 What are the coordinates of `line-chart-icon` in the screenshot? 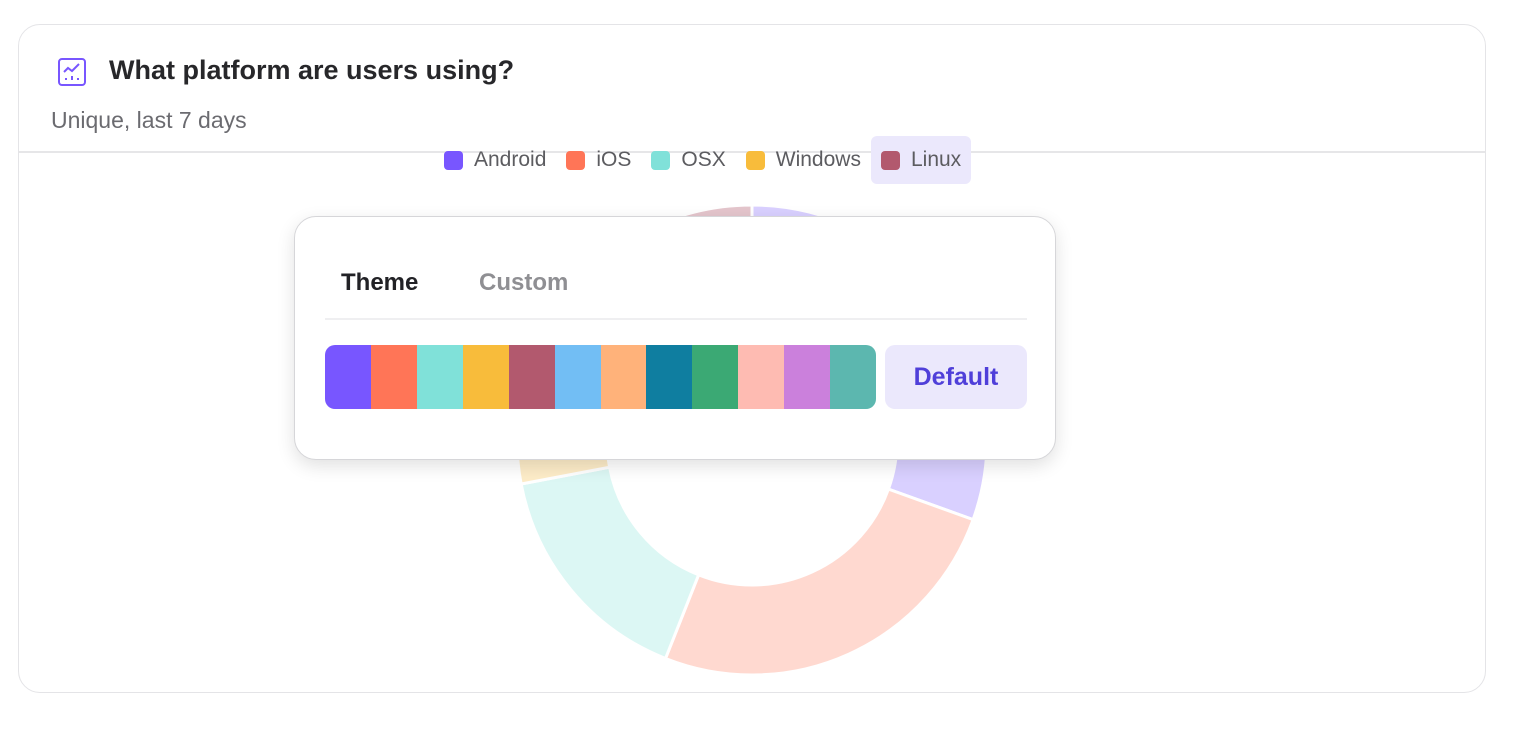 It's located at (72, 72).